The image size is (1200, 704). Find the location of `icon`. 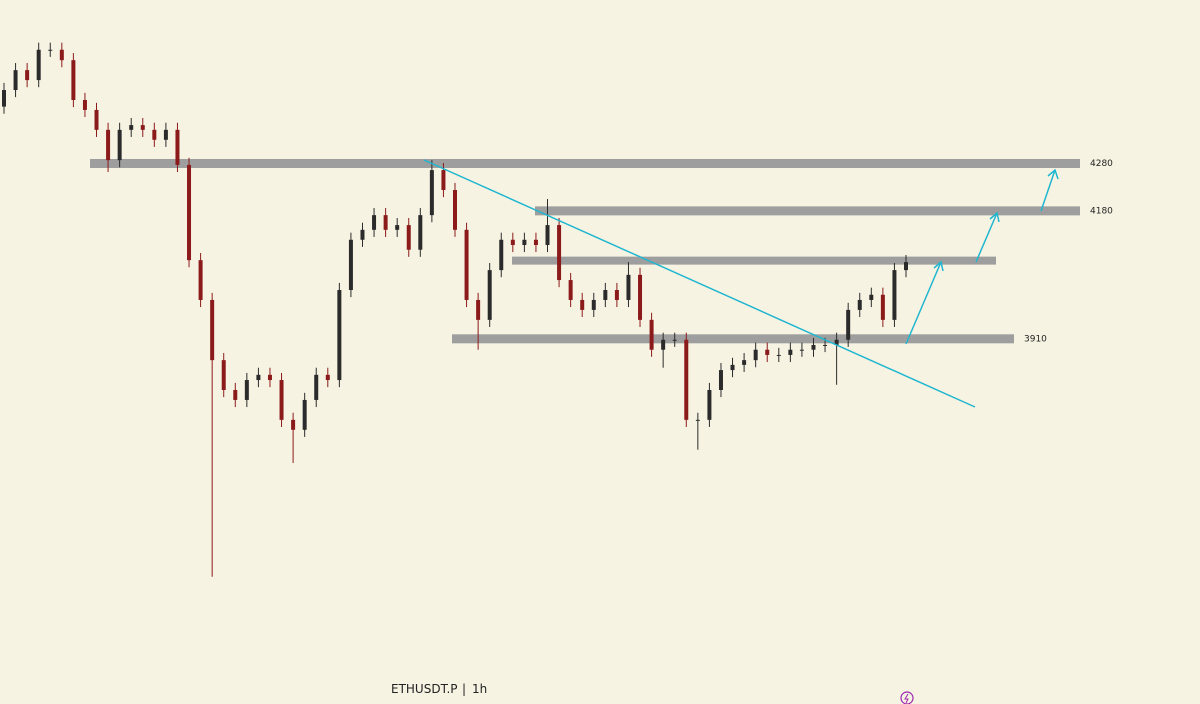

icon is located at coordinates (907, 697).